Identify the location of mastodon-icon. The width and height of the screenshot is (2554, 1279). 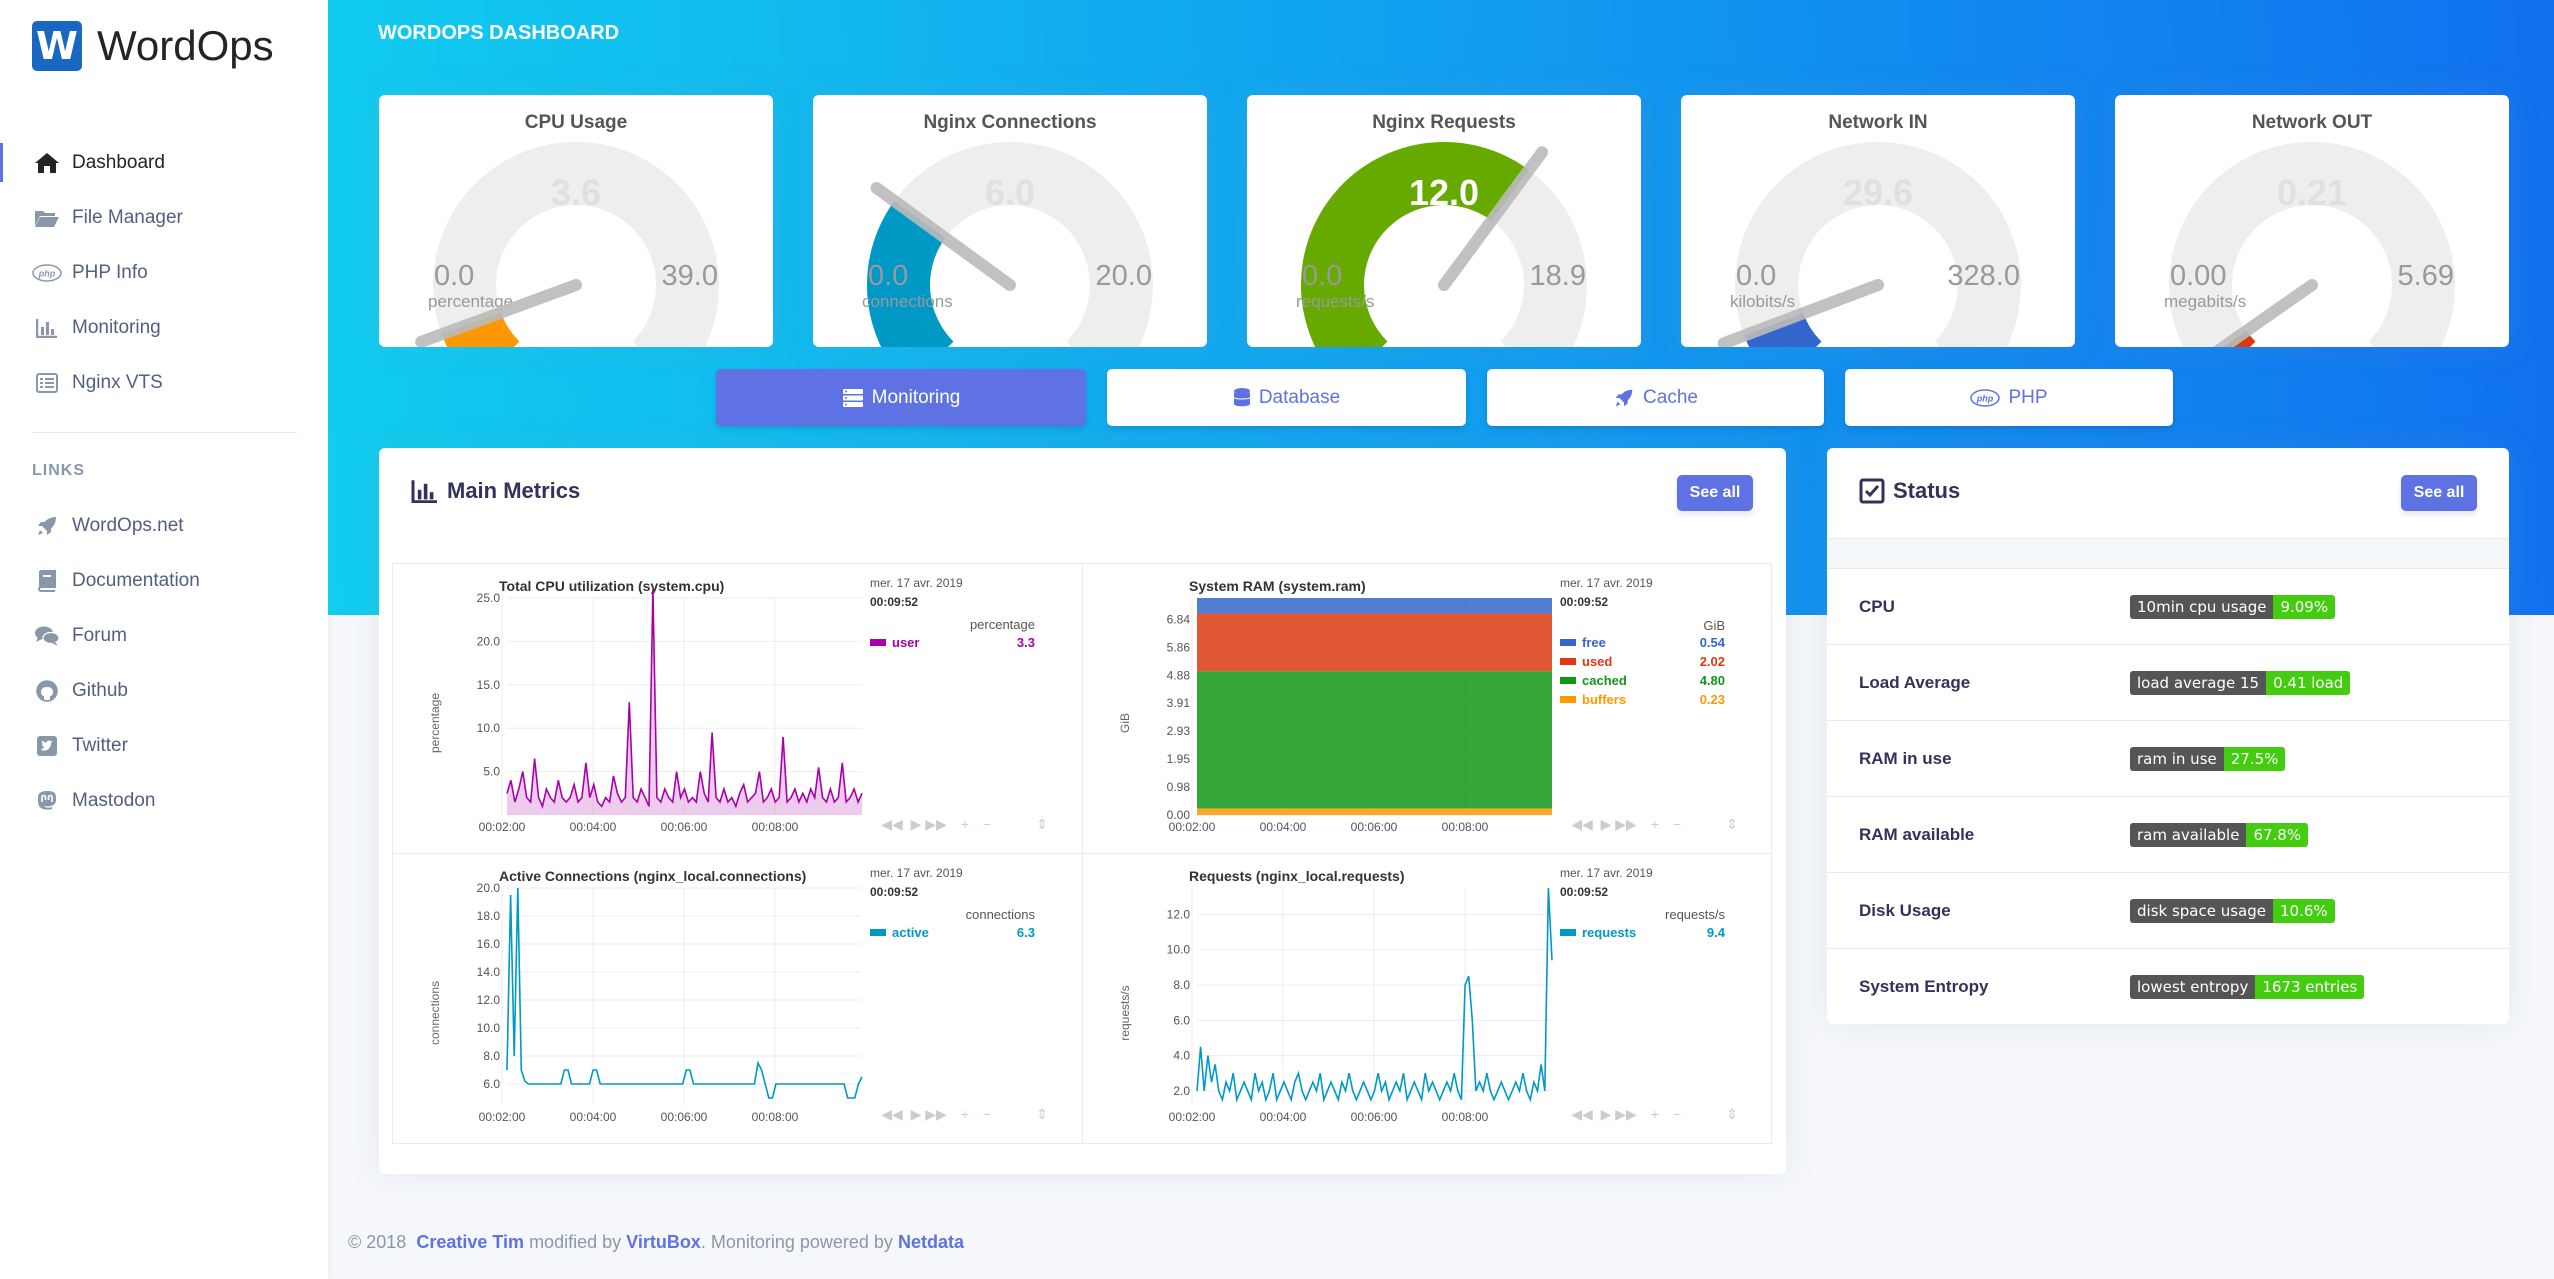
(47, 801).